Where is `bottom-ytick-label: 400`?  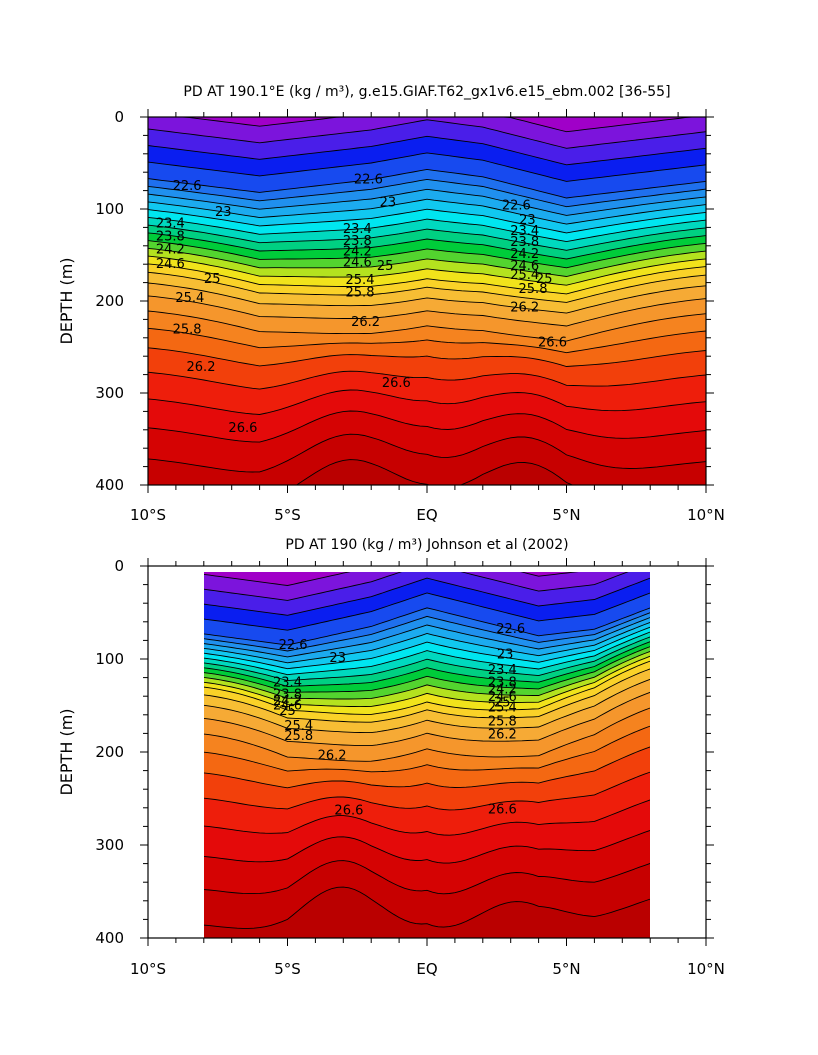 bottom-ytick-label: 400 is located at coordinates (109, 938).